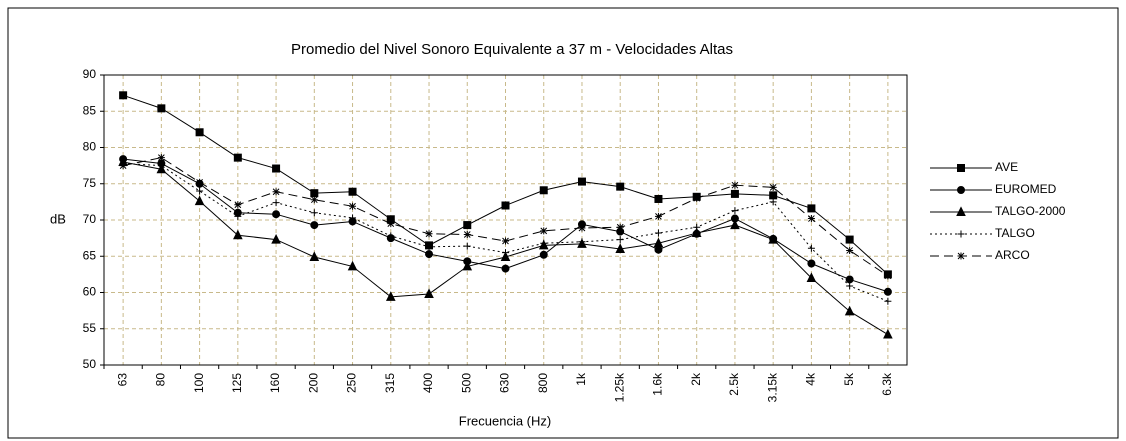 Image resolution: width=1126 pixels, height=441 pixels. I want to click on x-tick-label: 3.15k, so click(772, 387).